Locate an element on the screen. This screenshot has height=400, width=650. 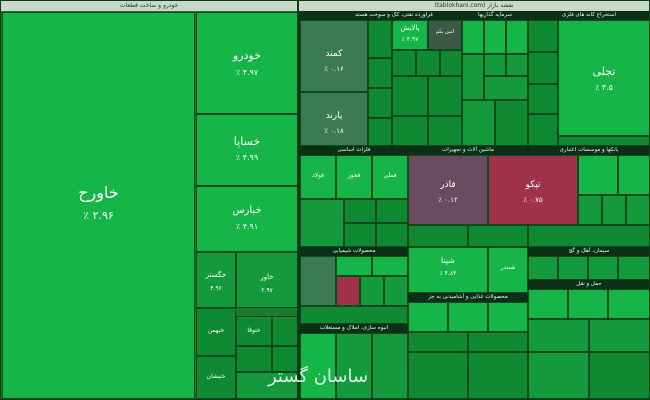
tile-metals-c is located at coordinates (392, 211).